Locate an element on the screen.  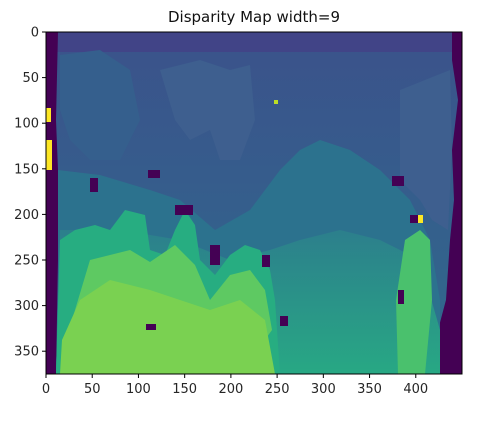
x-tick-label: 150 is located at coordinates (184, 389).